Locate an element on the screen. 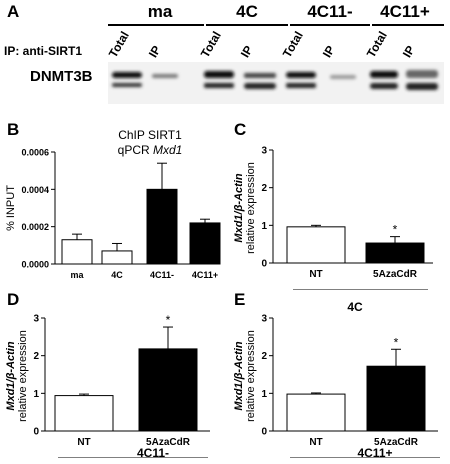  band-4c11p-total-lower is located at coordinates (384, 86).